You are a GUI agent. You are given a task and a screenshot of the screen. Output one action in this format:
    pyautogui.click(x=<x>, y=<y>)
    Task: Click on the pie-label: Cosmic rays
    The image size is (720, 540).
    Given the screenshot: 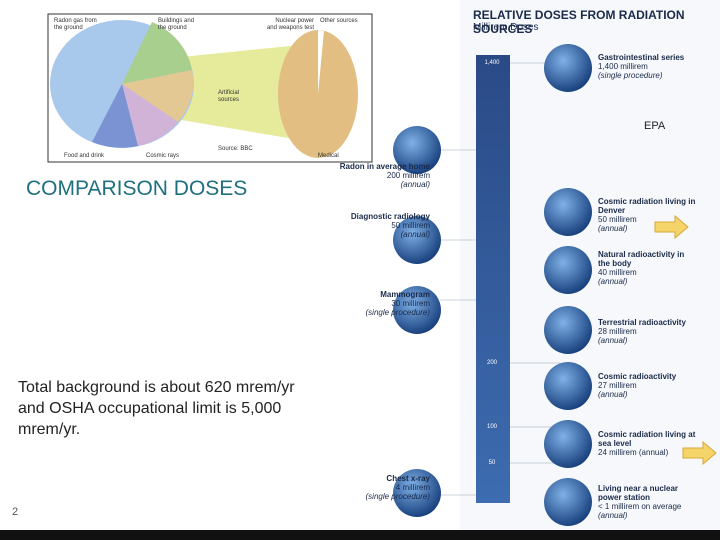 What is the action you would take?
    pyautogui.click(x=163, y=156)
    